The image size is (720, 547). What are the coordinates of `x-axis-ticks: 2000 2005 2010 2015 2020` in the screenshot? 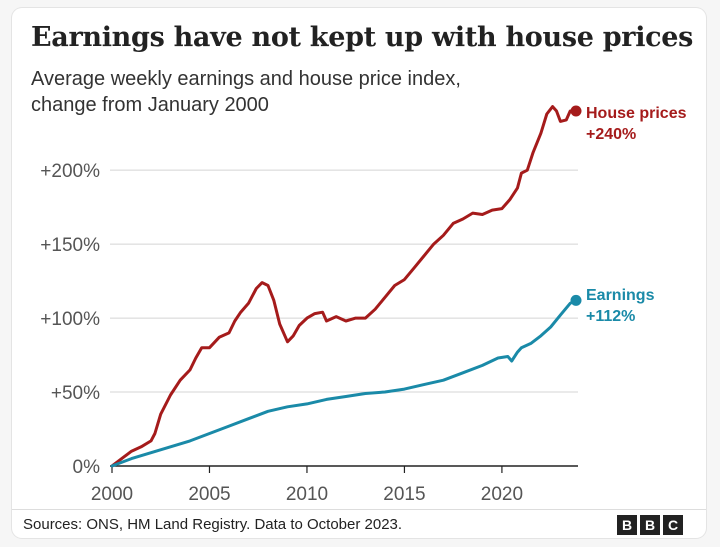 It's located at (307, 485).